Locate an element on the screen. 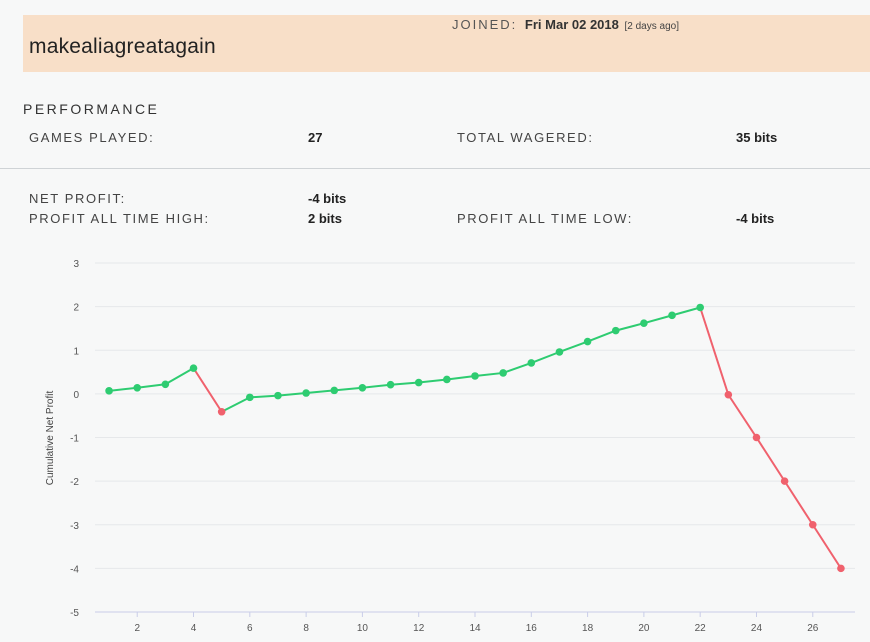 Image resolution: width=870 pixels, height=642 pixels. ath-label: PROFIT ALL TIME HIGH: is located at coordinates (119, 218).